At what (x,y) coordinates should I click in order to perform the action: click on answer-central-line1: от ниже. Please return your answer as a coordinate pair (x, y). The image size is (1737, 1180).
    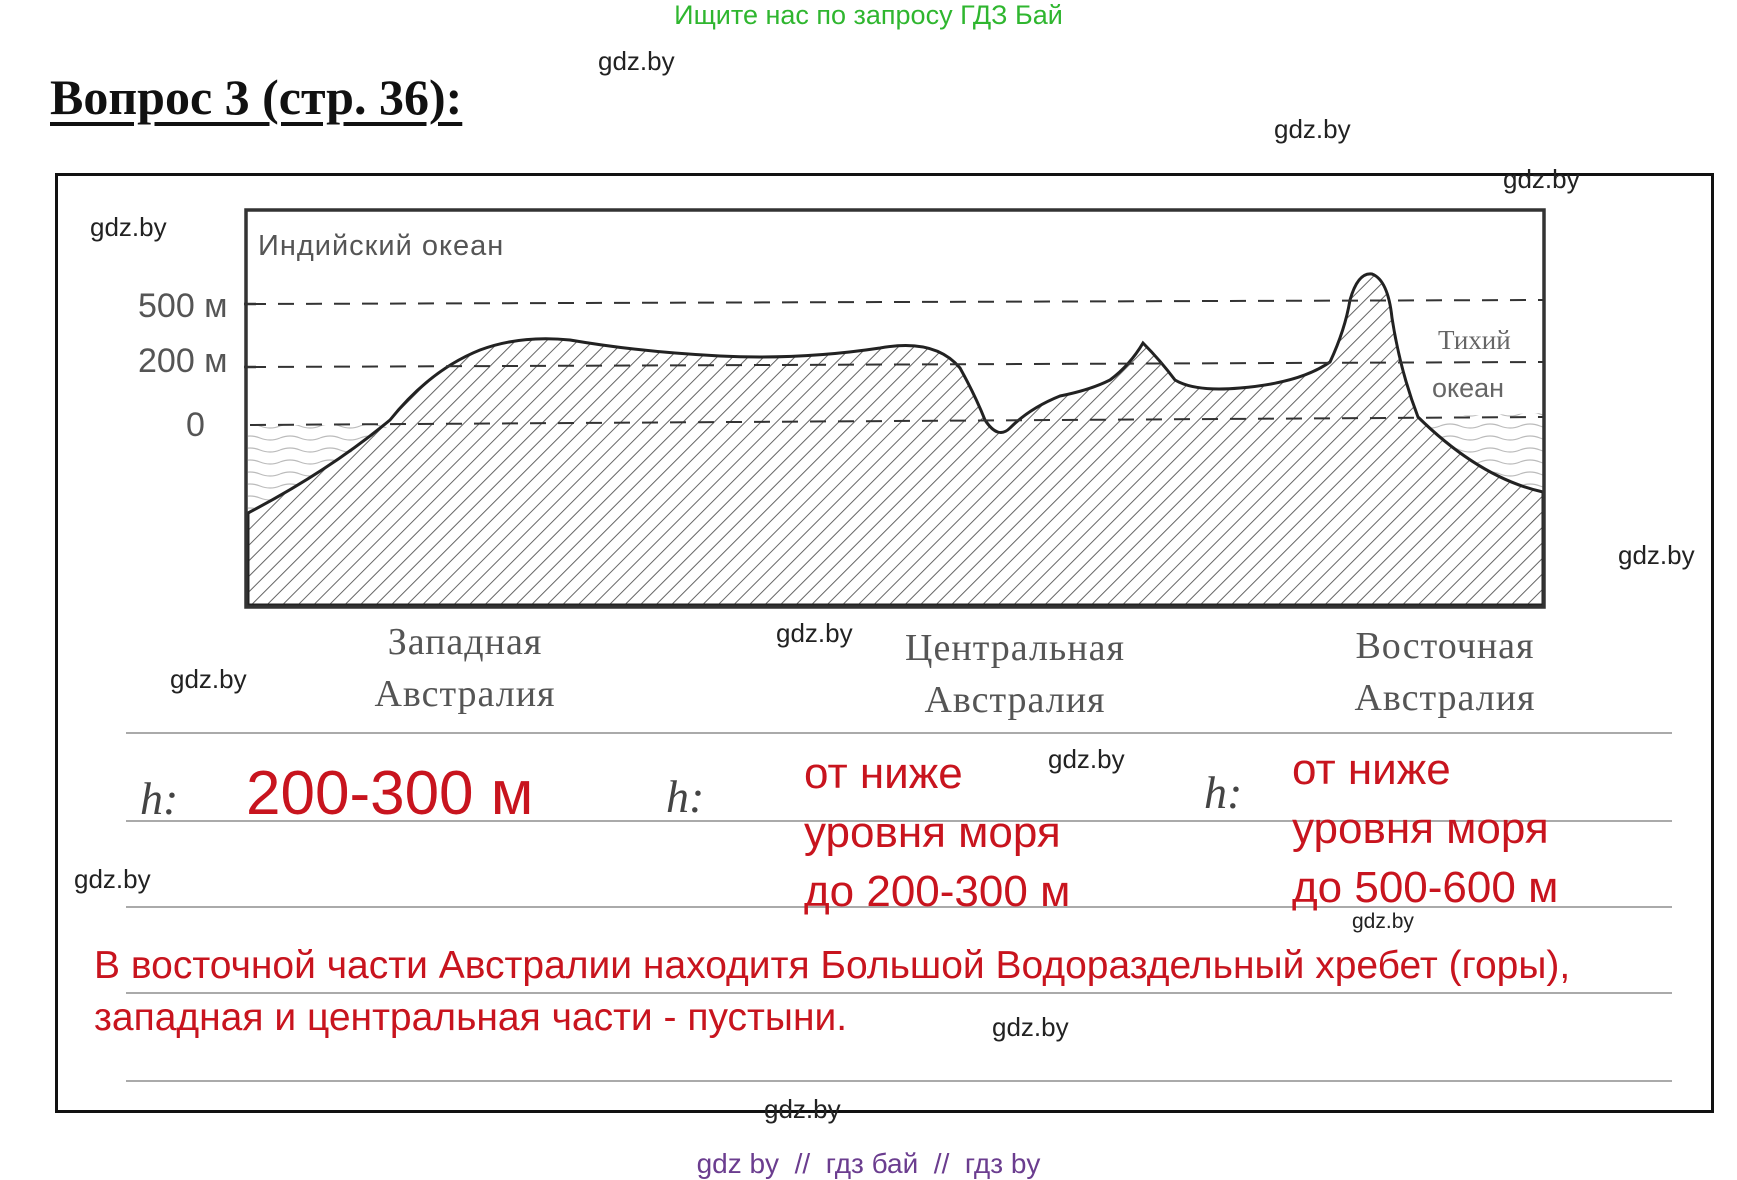
    Looking at the image, I should click on (883, 773).